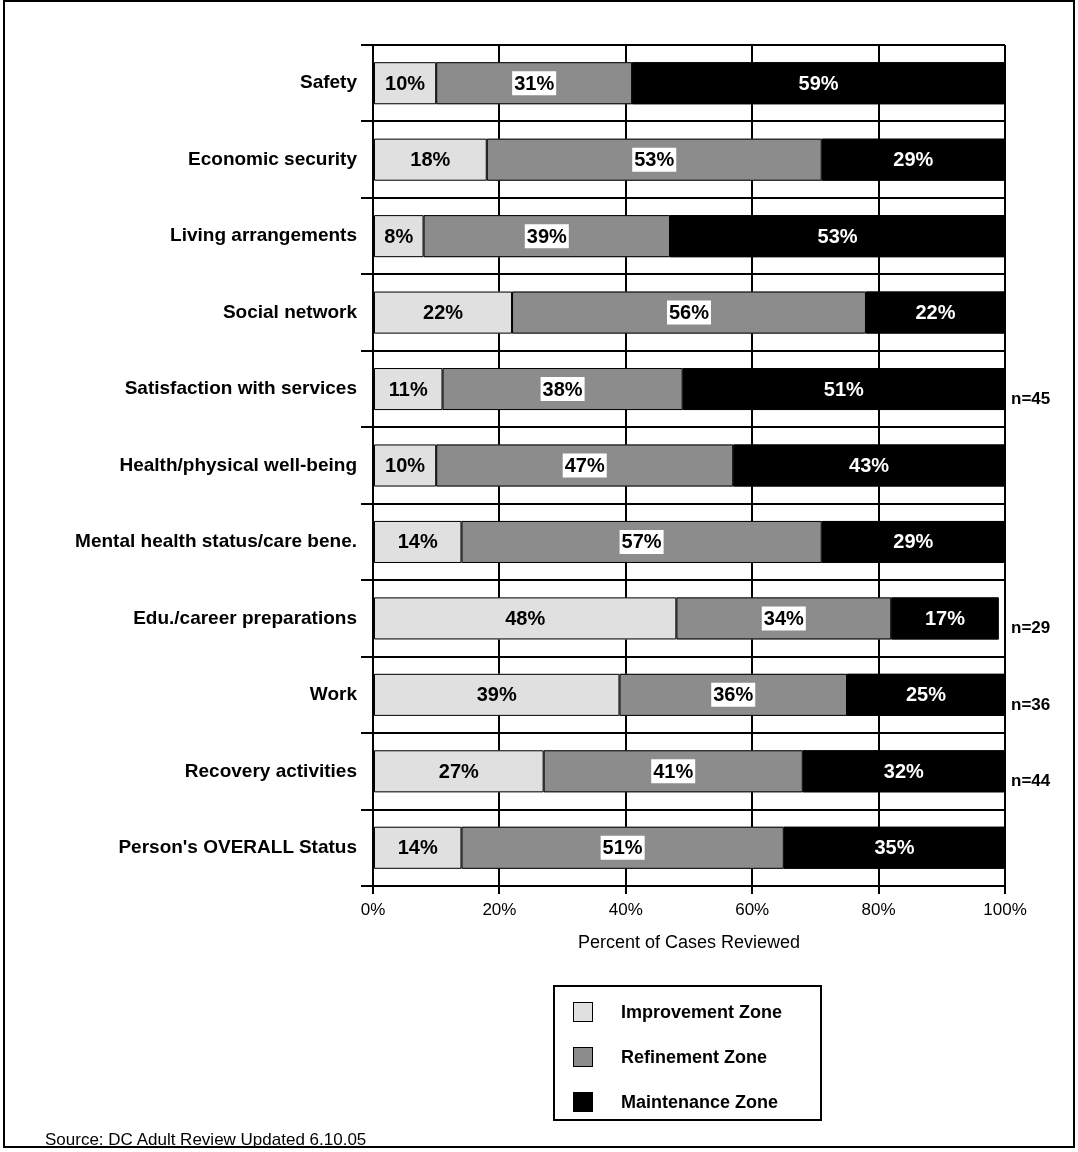 Image resolution: width=1078 pixels, height=1152 pixels. Describe the element at coordinates (263, 235) in the screenshot. I see `y-tick-label: Living arrangements` at that location.